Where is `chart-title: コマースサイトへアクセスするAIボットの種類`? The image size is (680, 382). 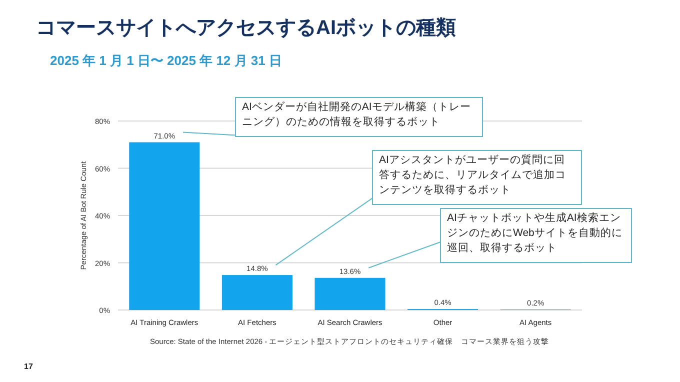 chart-title: コマースサイトへアクセスするAIボットの種類 is located at coordinates (246, 28).